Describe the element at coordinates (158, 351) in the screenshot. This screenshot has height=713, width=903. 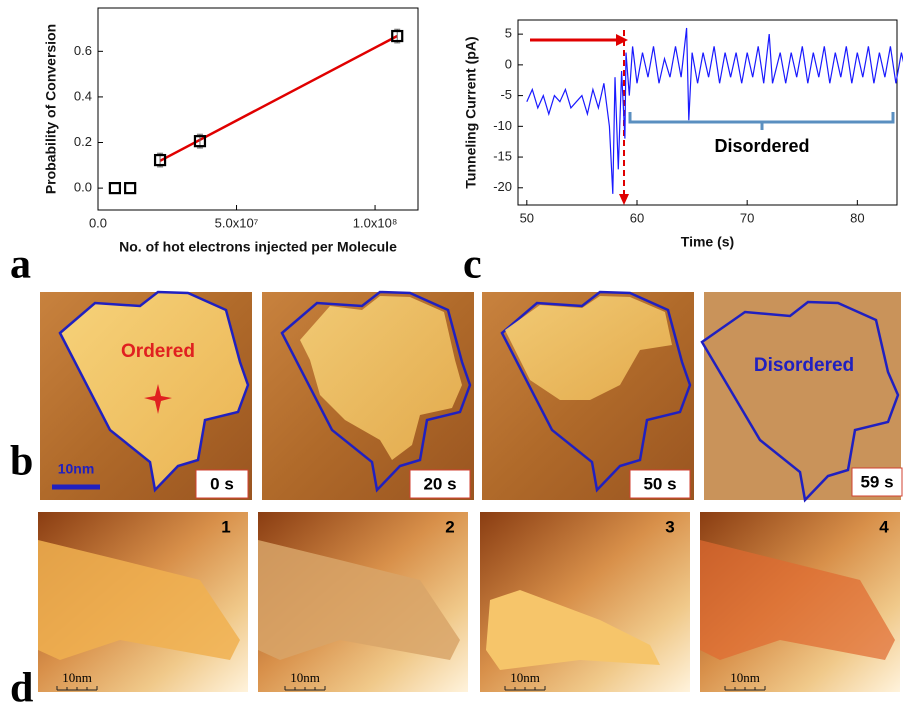
I see `region-label: Ordered` at that location.